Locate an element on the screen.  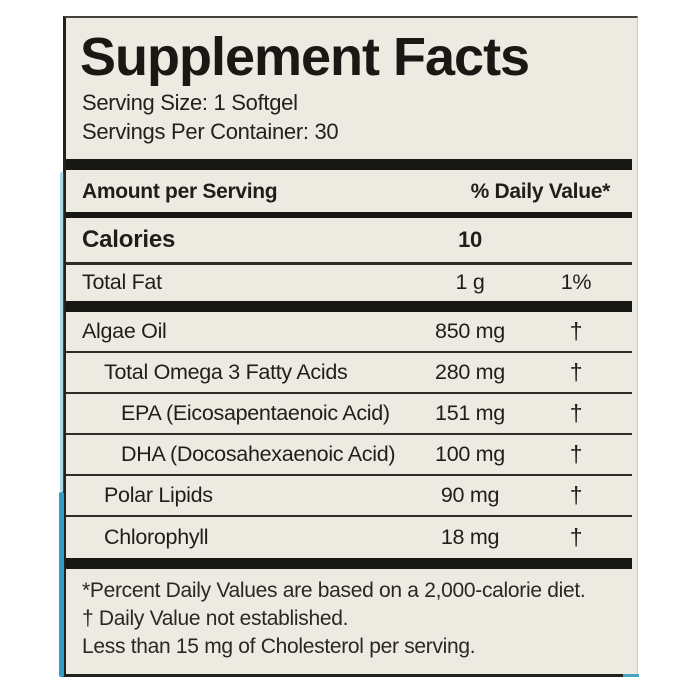
calories-amount: 10 is located at coordinates (470, 239).